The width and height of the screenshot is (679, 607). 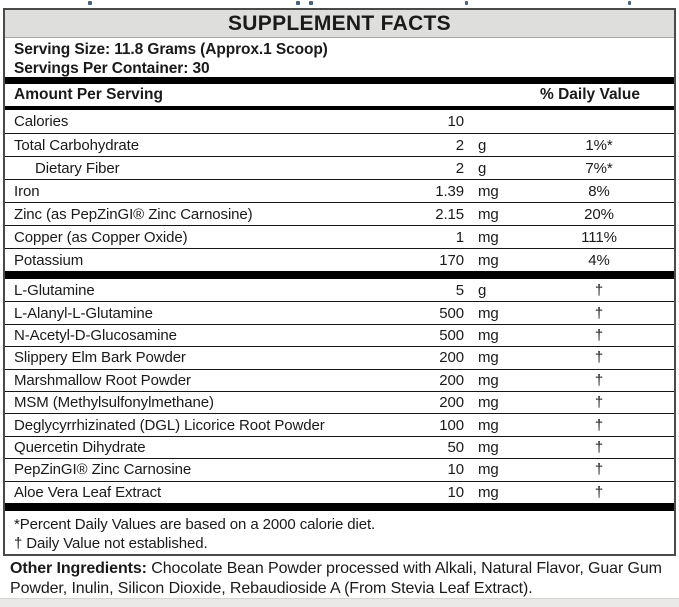 I want to click on daily-value-not-established-footnote: † Daily Value not established., so click(x=111, y=544).